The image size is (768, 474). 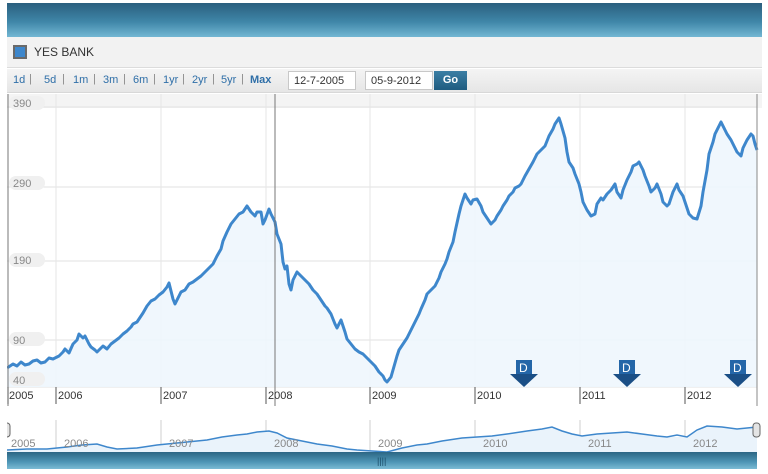 What do you see at coordinates (322, 80) in the screenshot?
I see `start-date-input` at bounding box center [322, 80].